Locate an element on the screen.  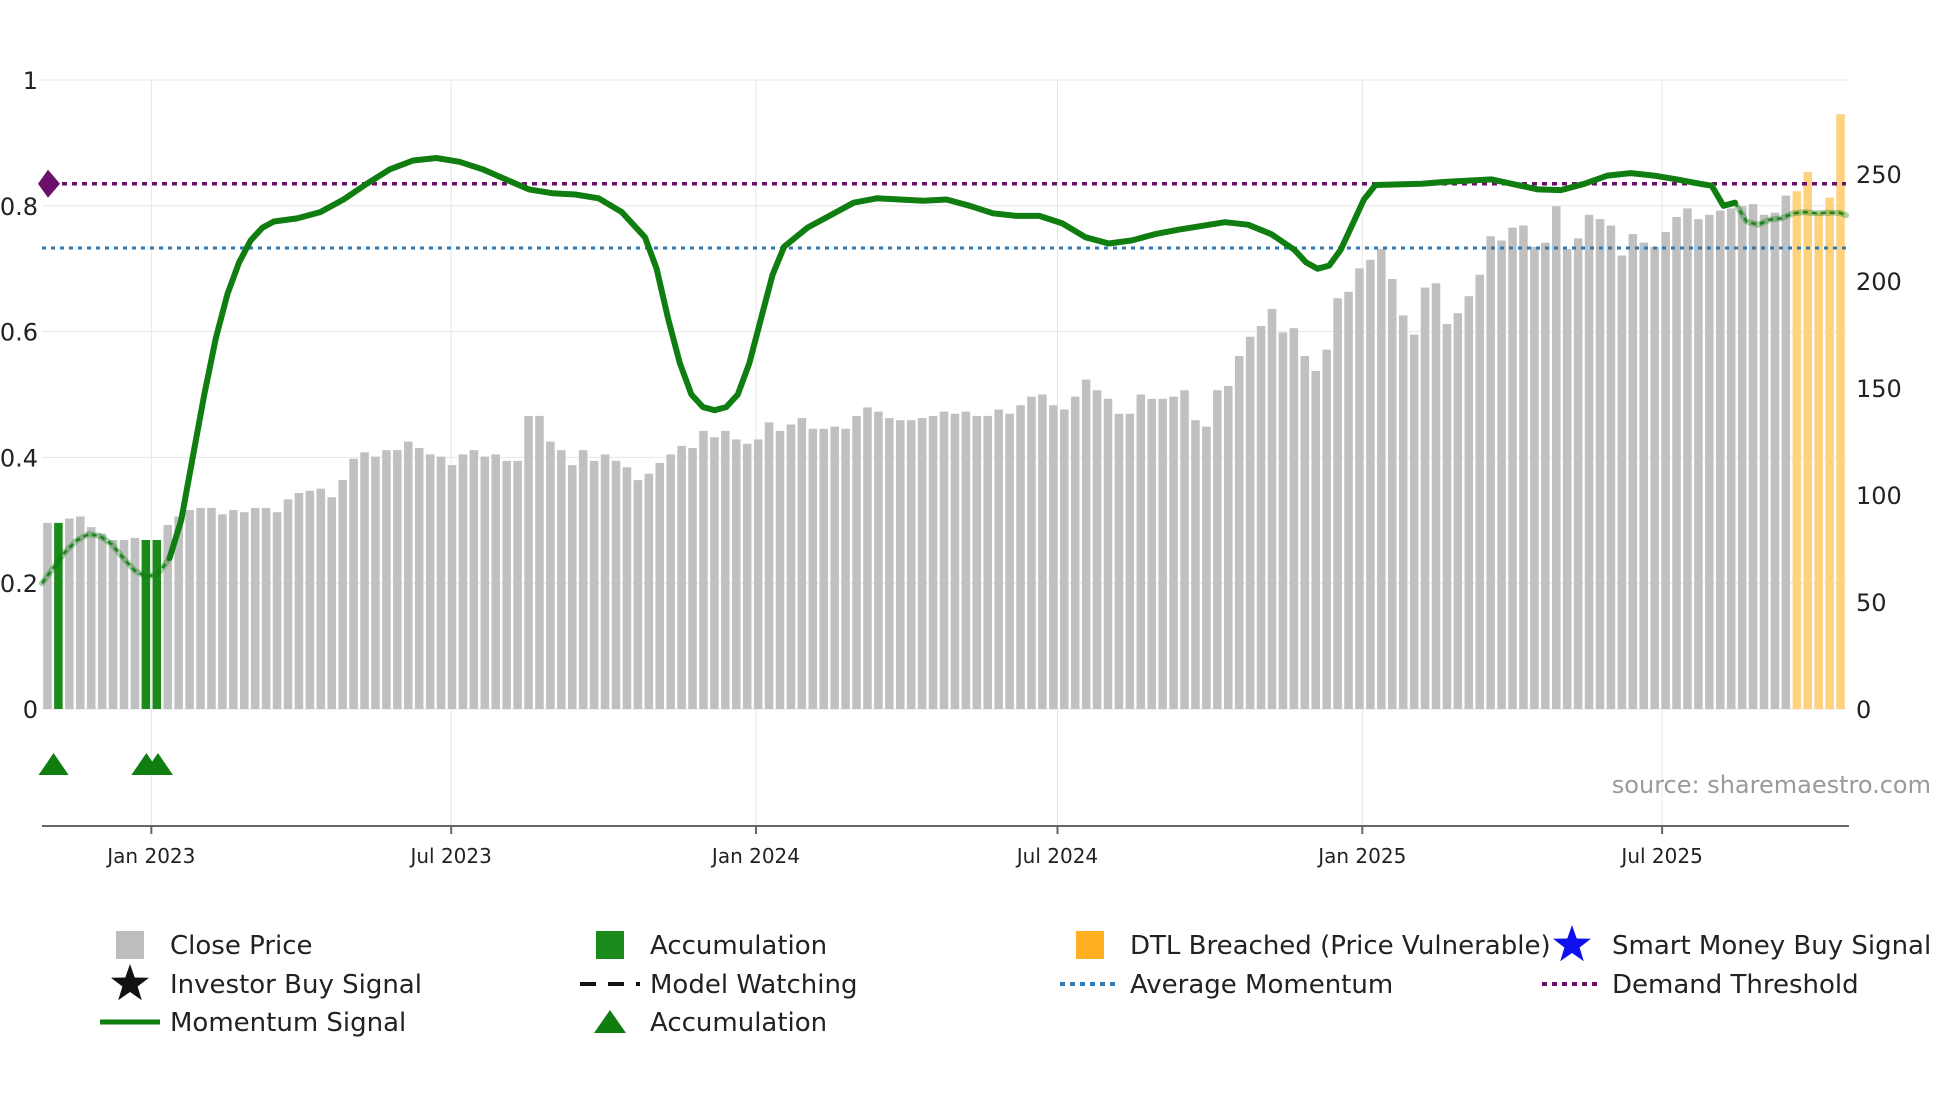
legend-item: Accumulation is located at coordinates (710, 1023).